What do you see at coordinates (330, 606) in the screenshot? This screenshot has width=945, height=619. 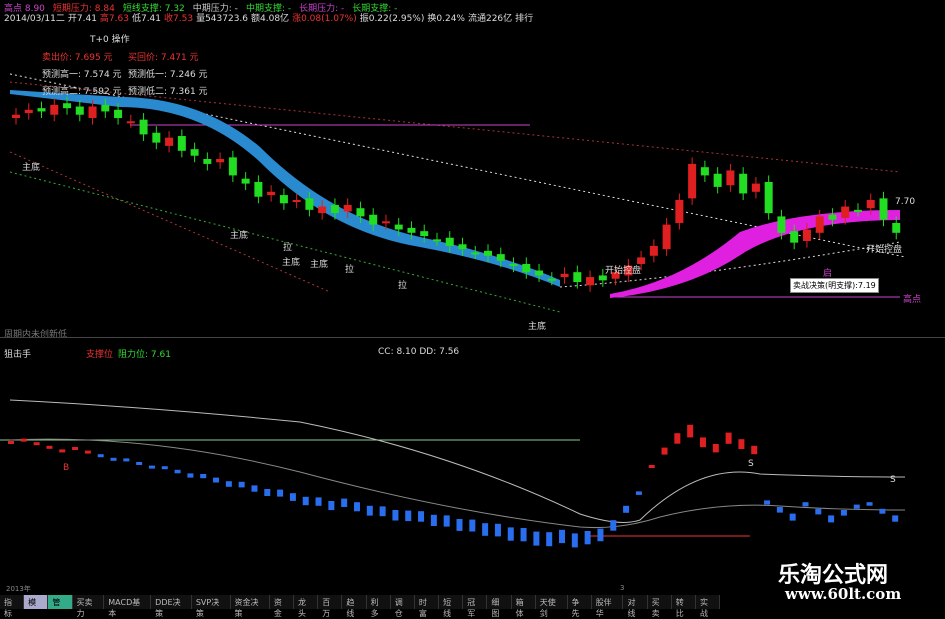 I see `tab-10: 百万` at bounding box center [330, 606].